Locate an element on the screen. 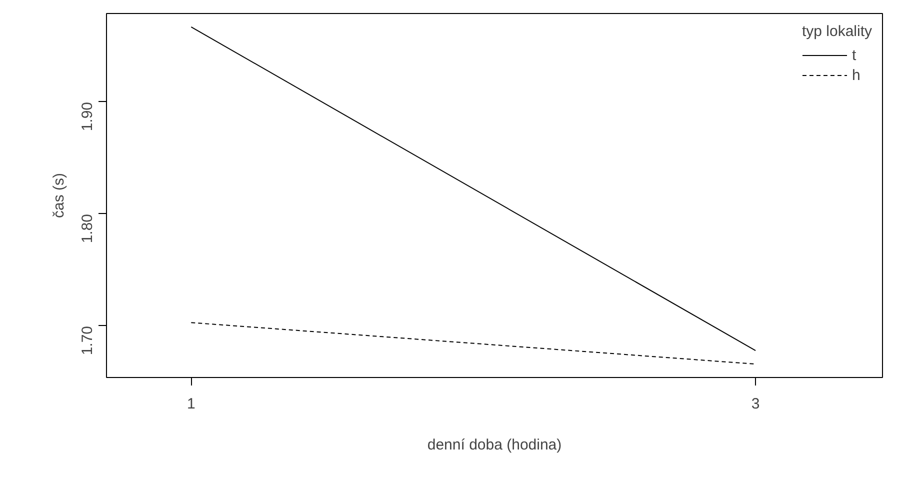 This screenshot has width=899, height=477. x-axis-title: denní doba (hodina) is located at coordinates (494, 445).